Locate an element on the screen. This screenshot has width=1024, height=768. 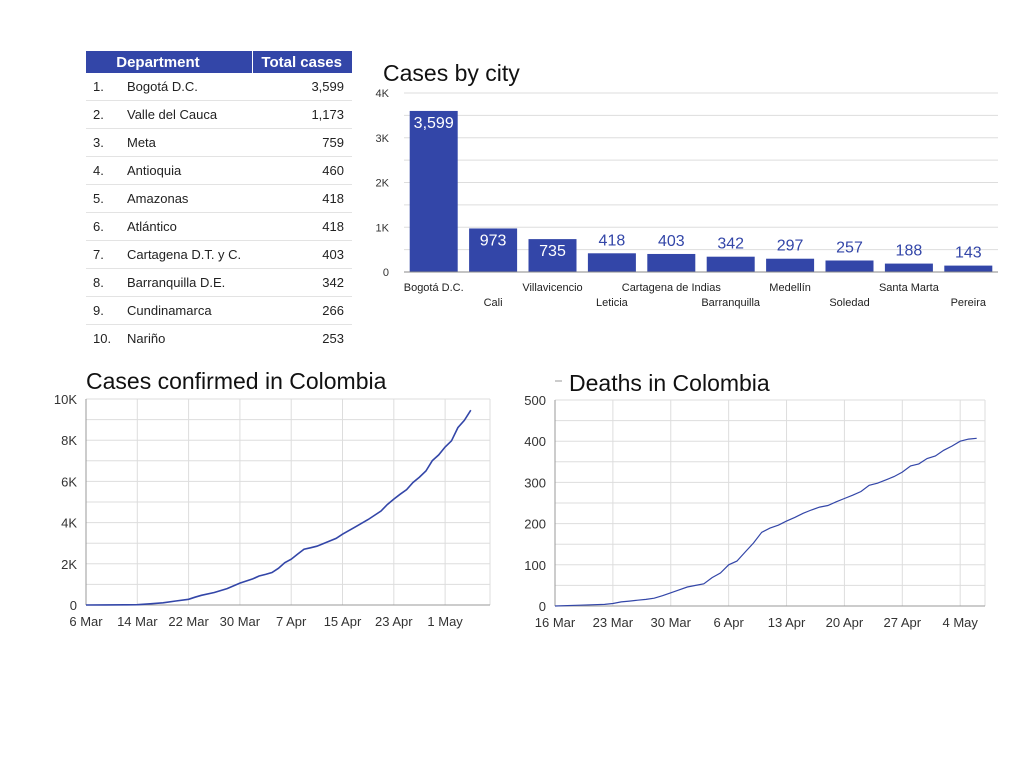
department-cell: Cundinamarca is located at coordinates (187, 310).